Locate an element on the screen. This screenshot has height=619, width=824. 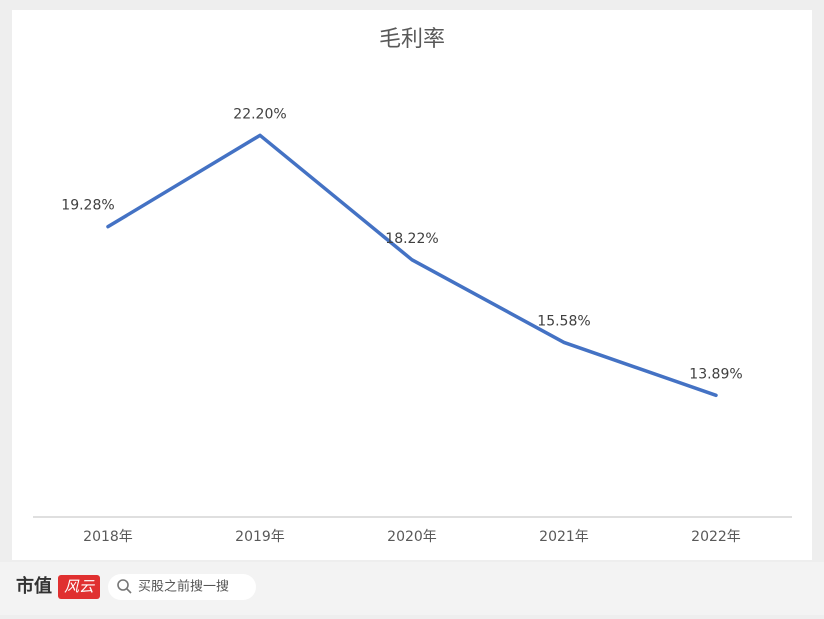
search-box is located at coordinates (182, 587).